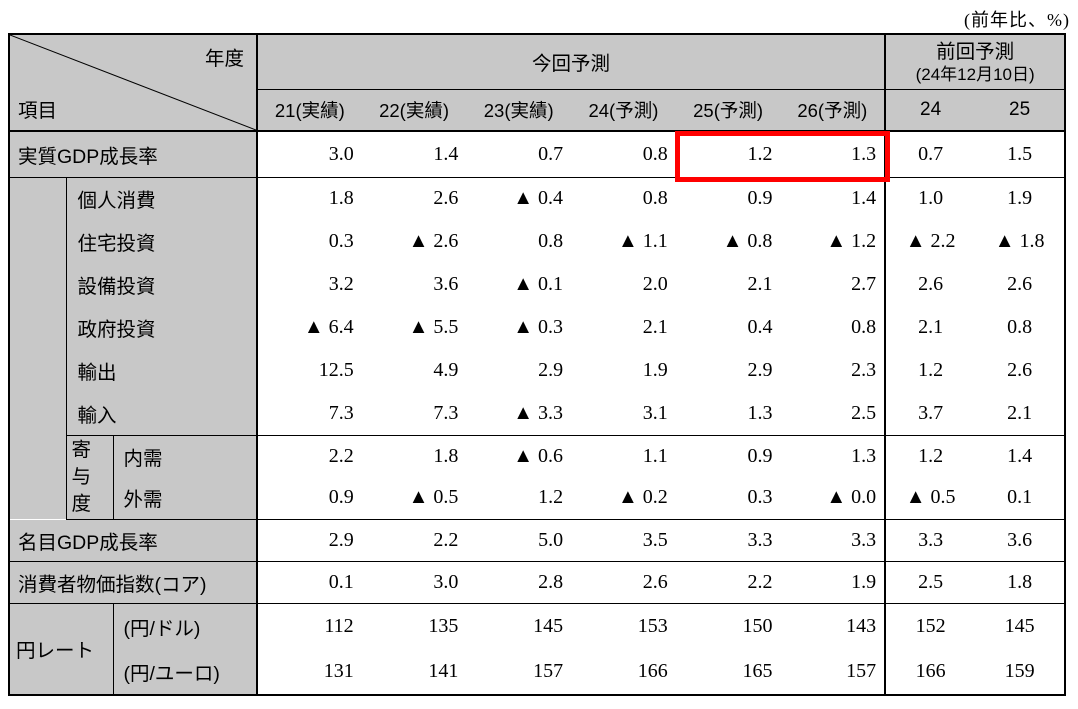  I want to click on year-col-header: 22(実績), so click(414, 110).